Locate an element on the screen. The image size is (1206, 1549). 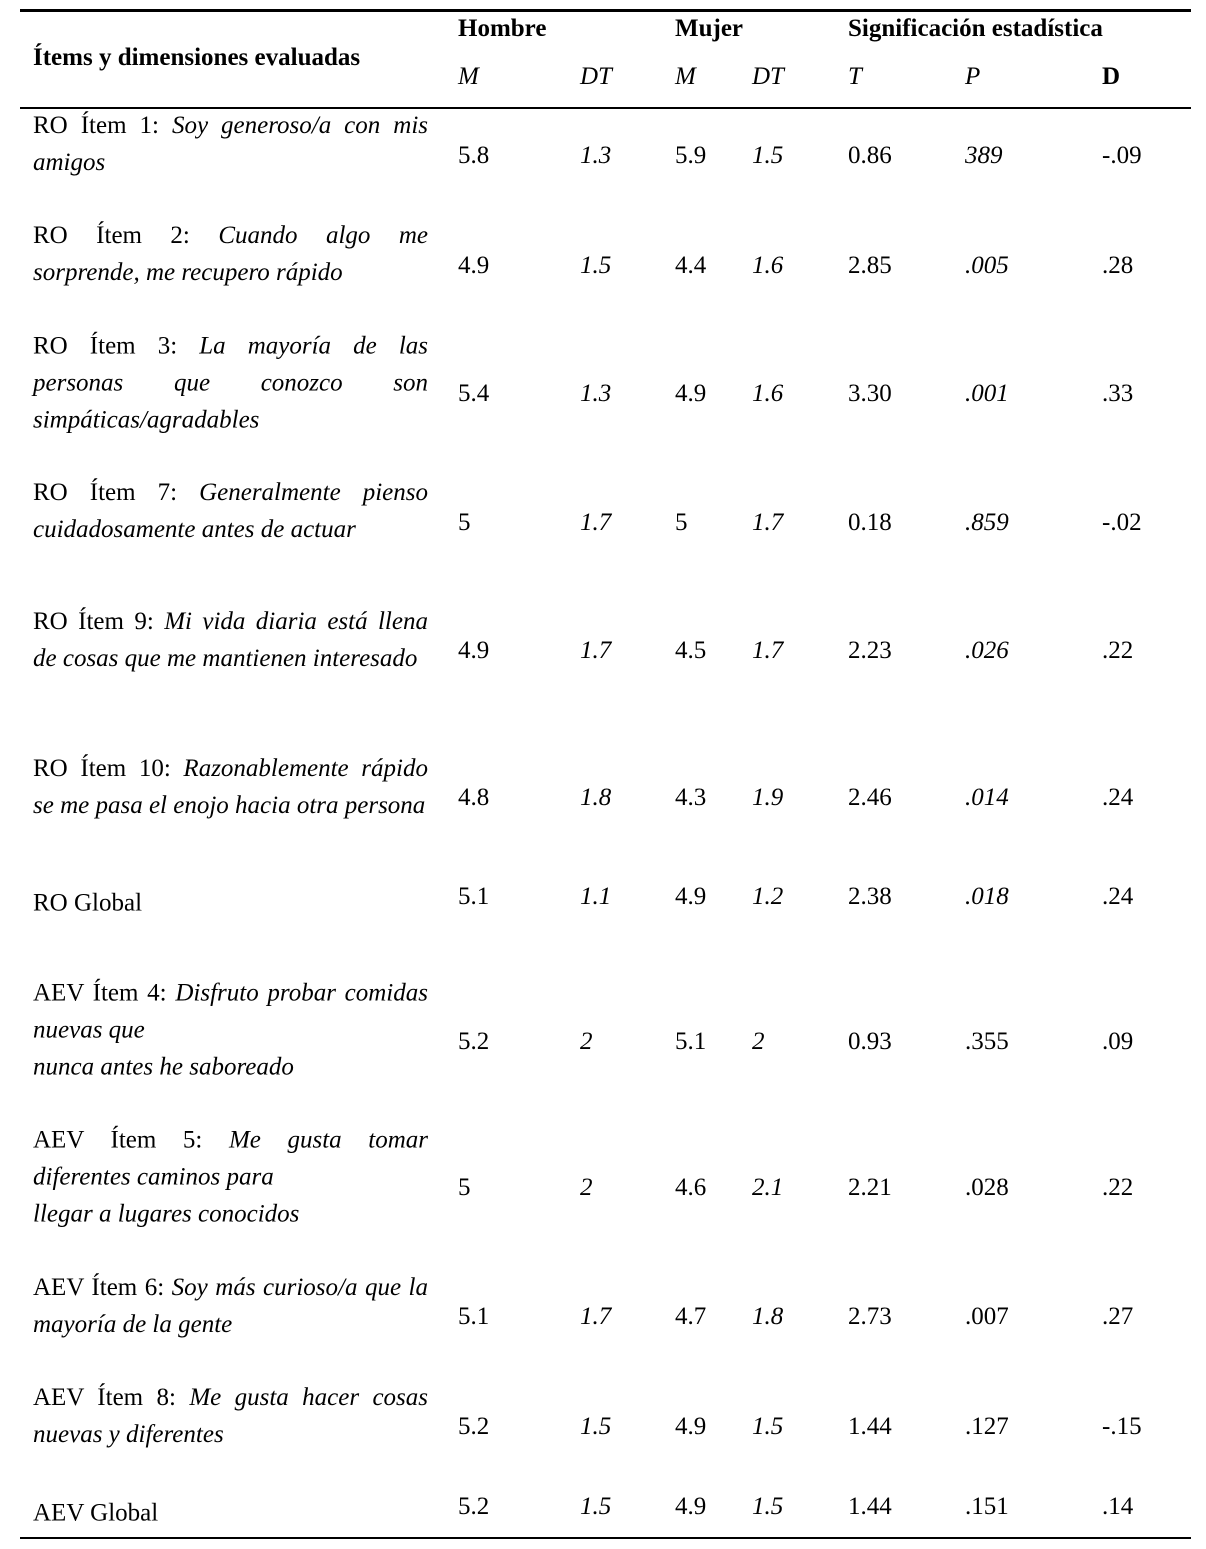
header-m-mujer: M is located at coordinates (685, 76).